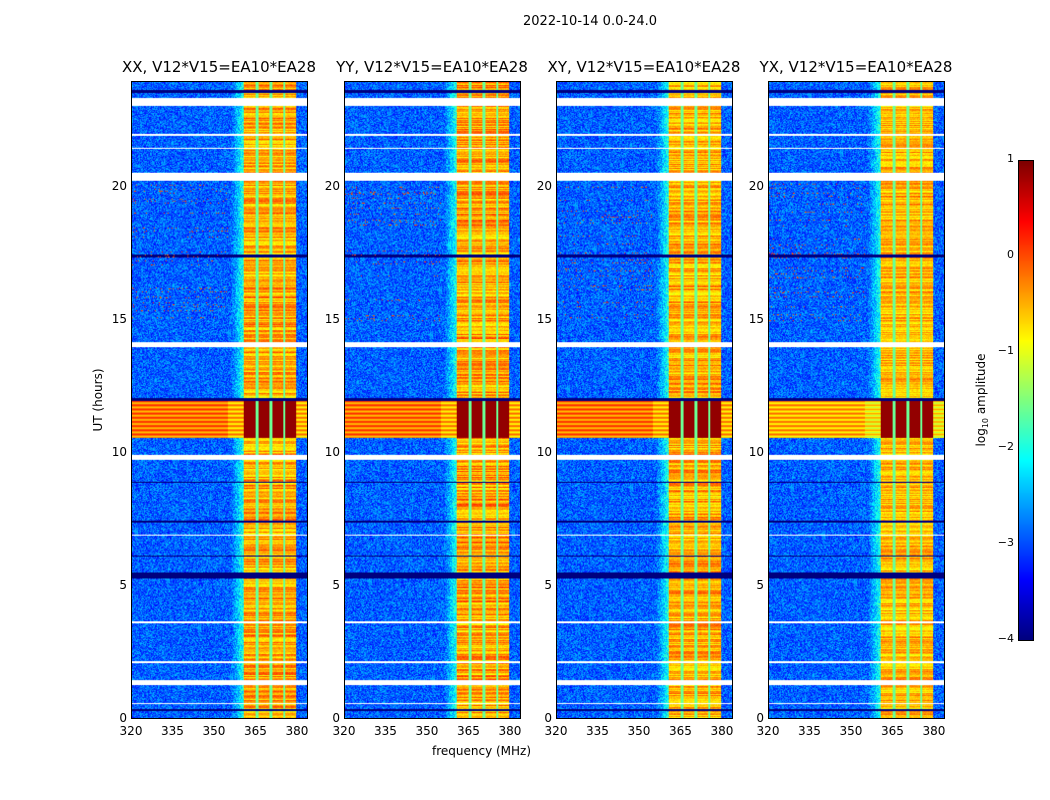  What do you see at coordinates (218, 67) in the screenshot?
I see `panel-title: XX, V12*V15=EA10*EA28` at bounding box center [218, 67].